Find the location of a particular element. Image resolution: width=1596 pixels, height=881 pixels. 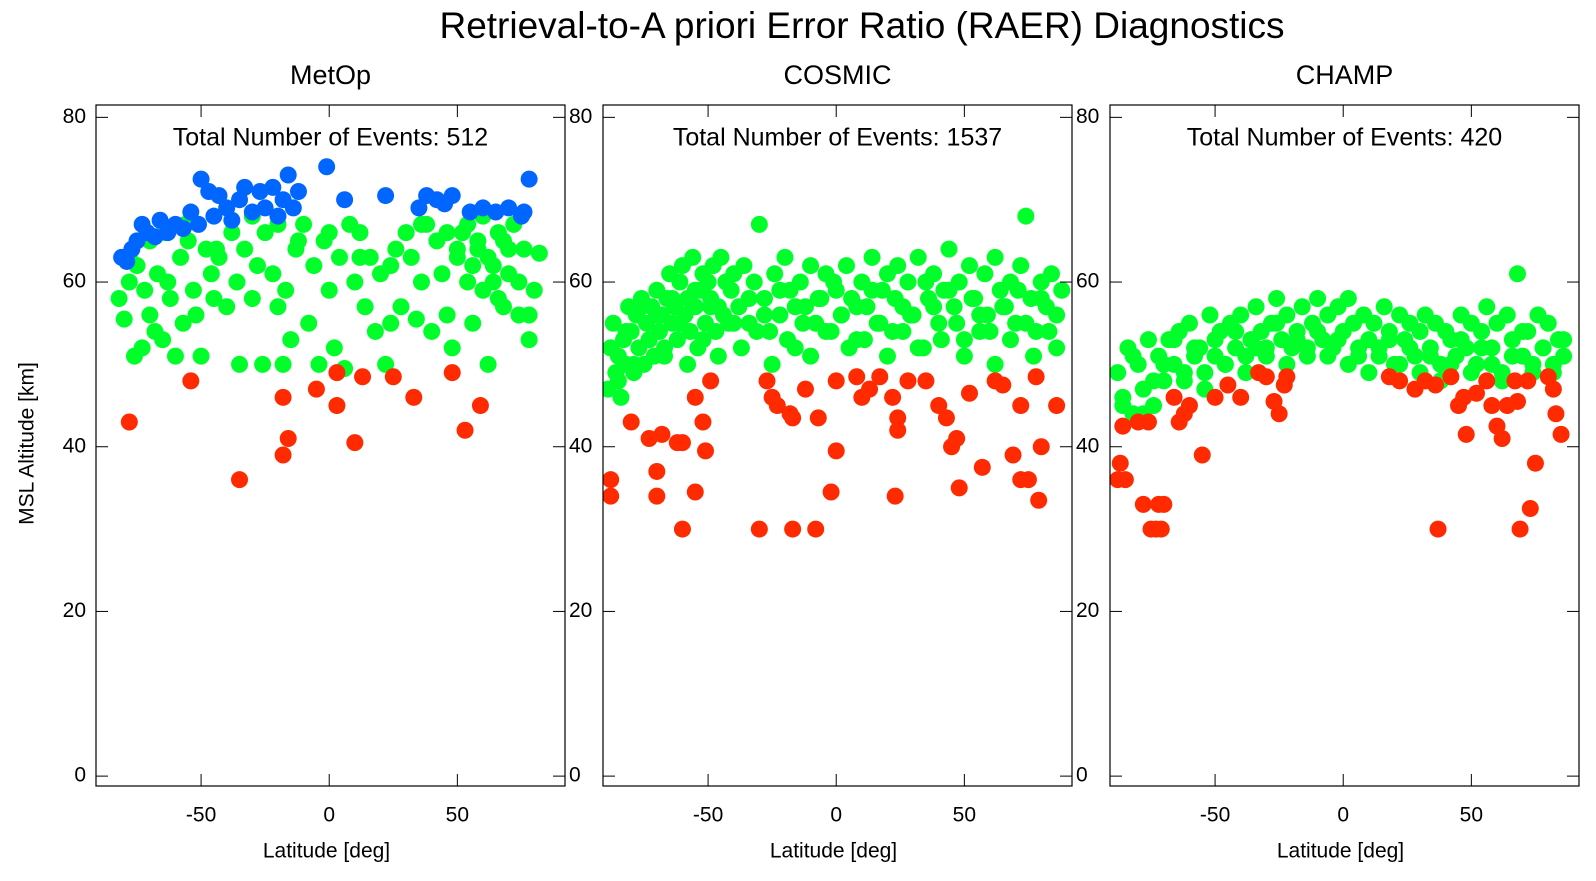

x-axis-label: Latitude [deg] is located at coordinates (833, 851).